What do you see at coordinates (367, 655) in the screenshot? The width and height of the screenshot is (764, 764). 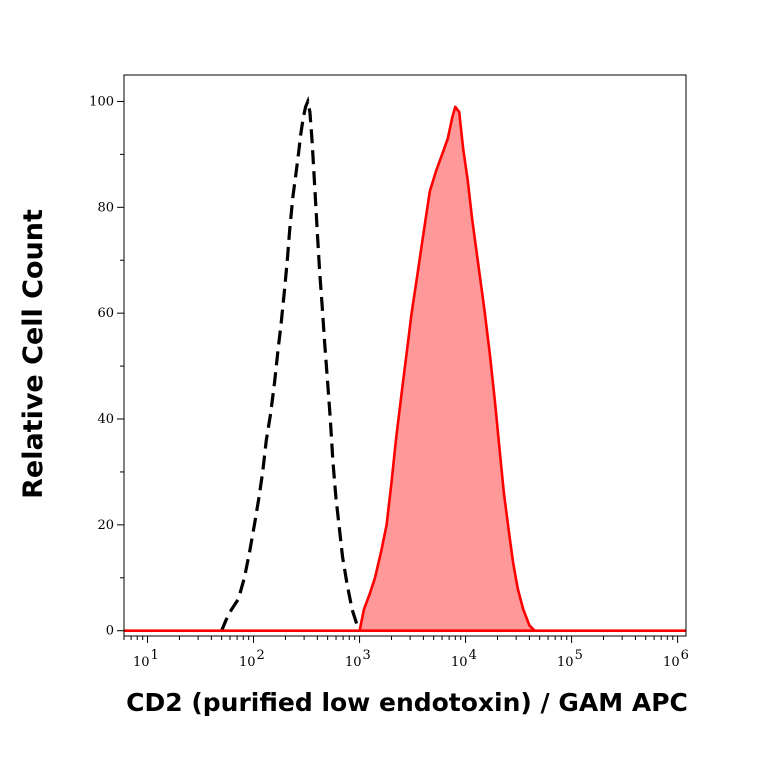 I see `x-tick-exponent: 3` at bounding box center [367, 655].